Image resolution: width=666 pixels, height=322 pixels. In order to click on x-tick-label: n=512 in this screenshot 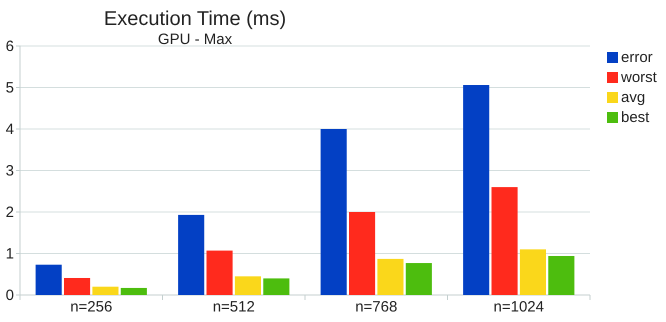, I will do `click(233, 307)`.